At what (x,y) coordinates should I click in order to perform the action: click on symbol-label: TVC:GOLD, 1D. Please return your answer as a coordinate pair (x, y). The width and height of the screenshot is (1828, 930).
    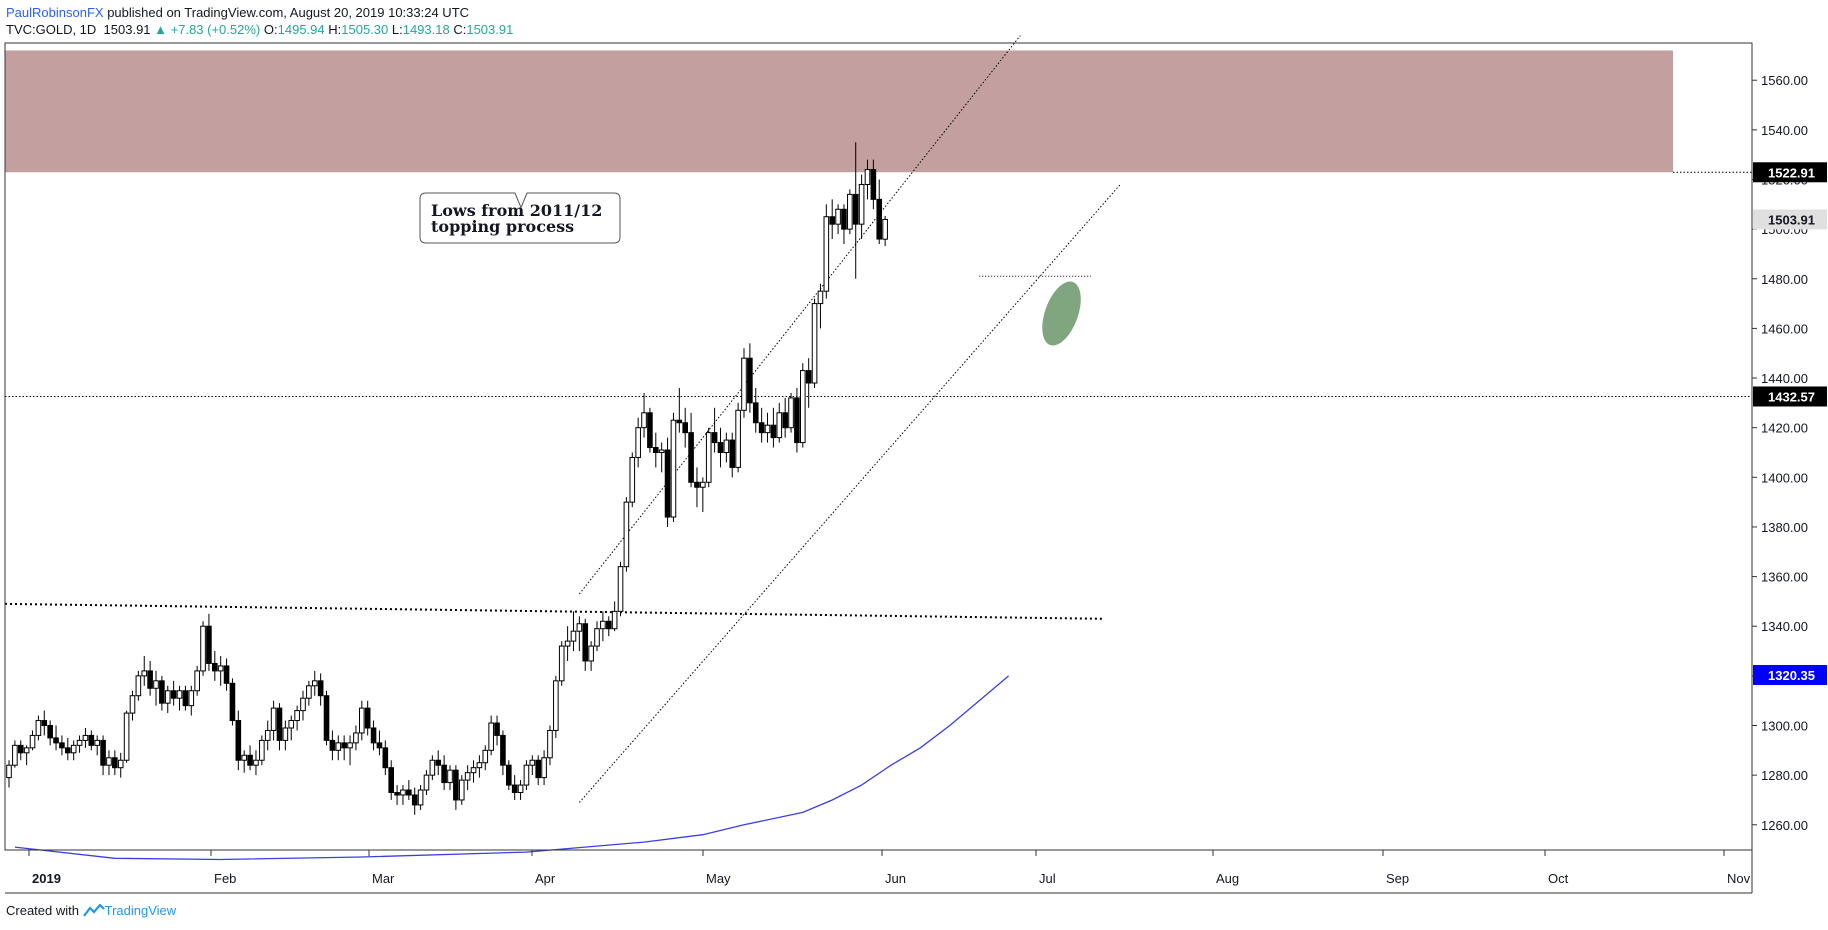
    Looking at the image, I should click on (51, 29).